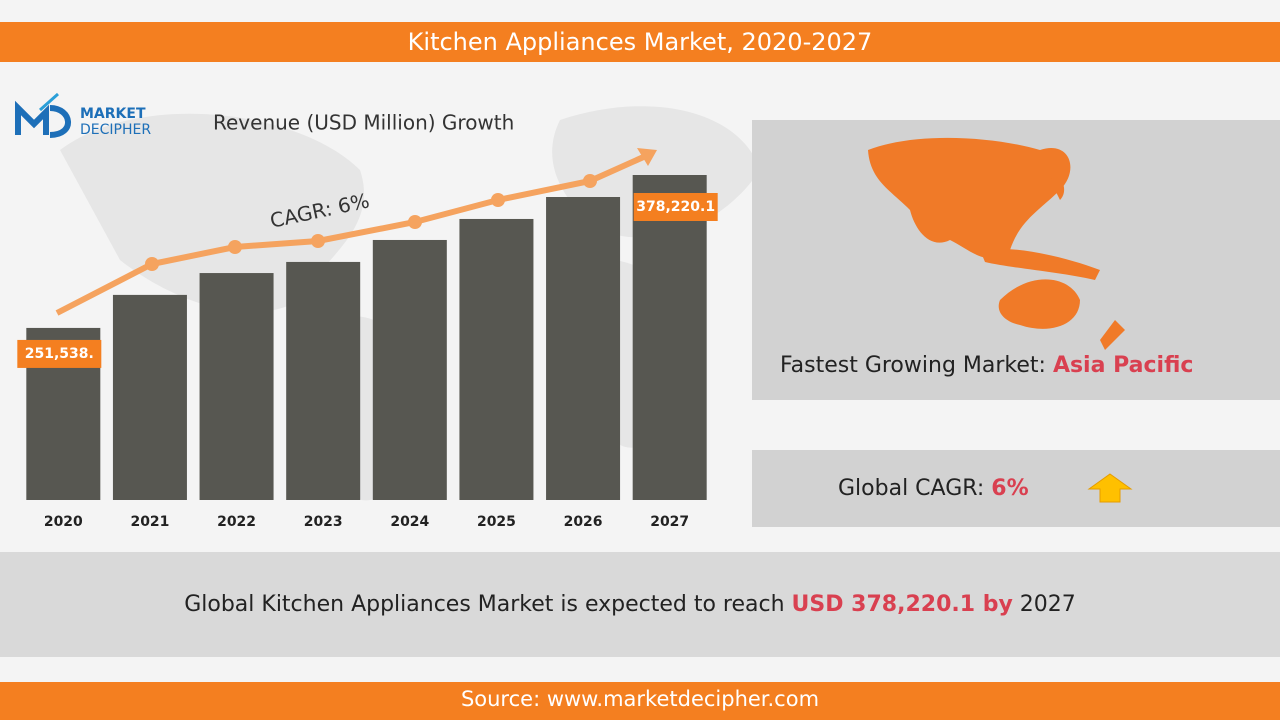 This screenshot has height=720, width=1280. What do you see at coordinates (352, 234) in the screenshot?
I see `trend-line` at bounding box center [352, 234].